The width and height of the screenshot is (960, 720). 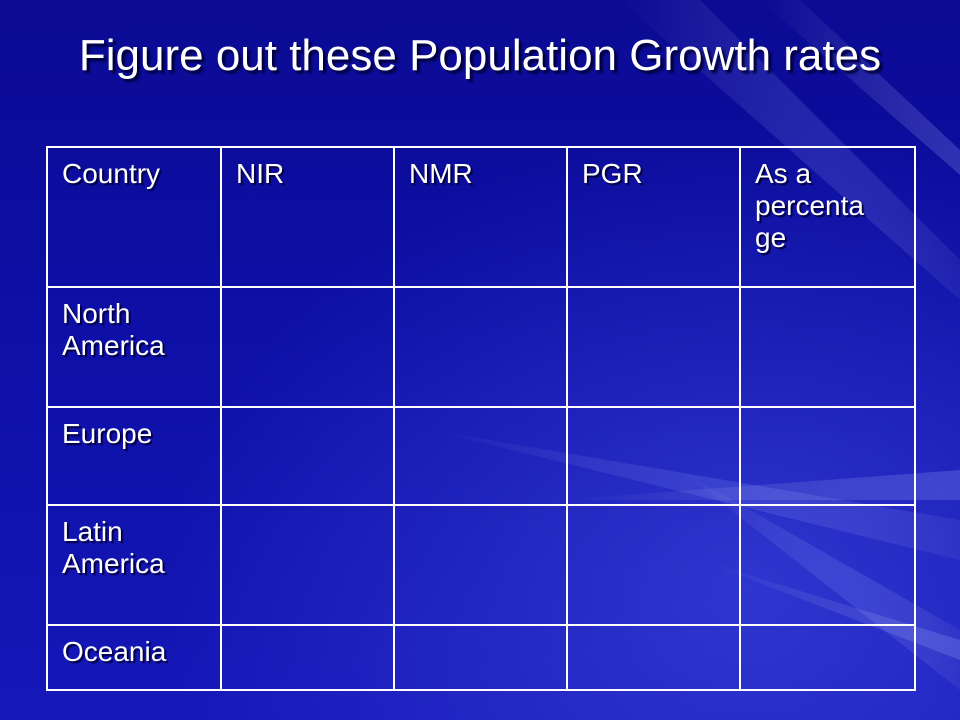 What do you see at coordinates (134, 657) in the screenshot?
I see `country-cell: Oceania` at bounding box center [134, 657].